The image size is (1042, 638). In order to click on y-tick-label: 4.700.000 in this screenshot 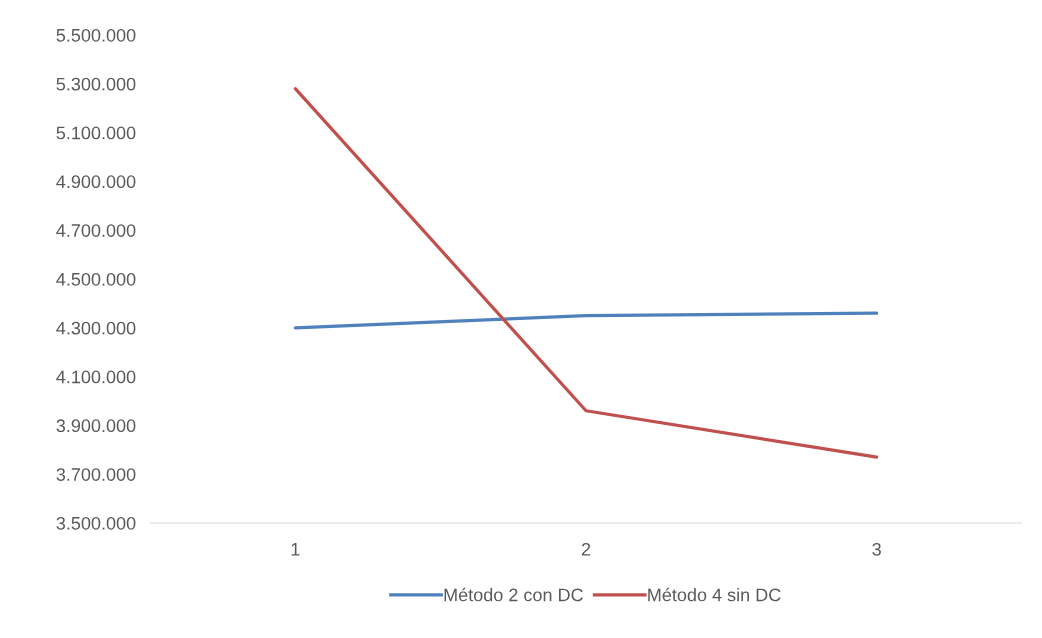, I will do `click(96, 230)`.